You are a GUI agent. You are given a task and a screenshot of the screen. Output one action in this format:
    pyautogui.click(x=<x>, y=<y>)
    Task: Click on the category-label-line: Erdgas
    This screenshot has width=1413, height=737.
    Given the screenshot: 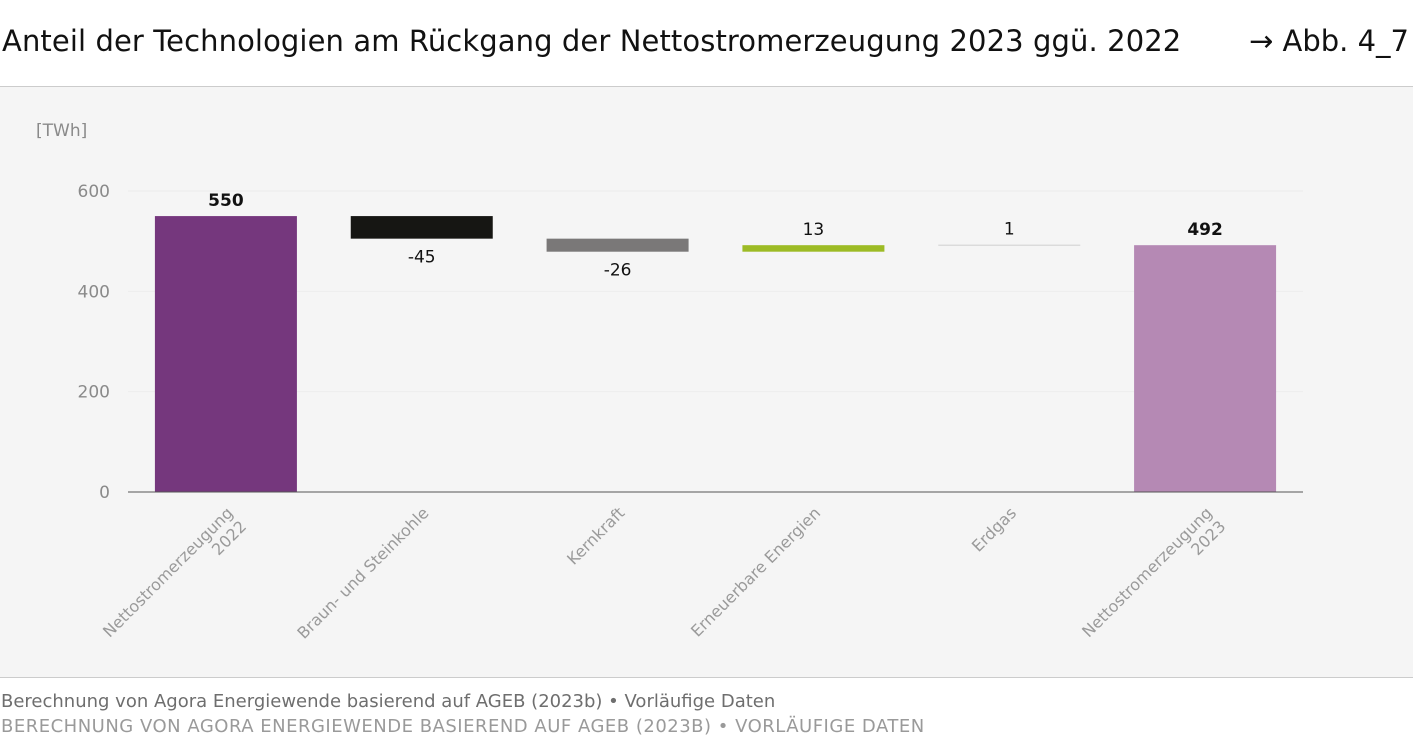 What is the action you would take?
    pyautogui.click(x=994, y=529)
    